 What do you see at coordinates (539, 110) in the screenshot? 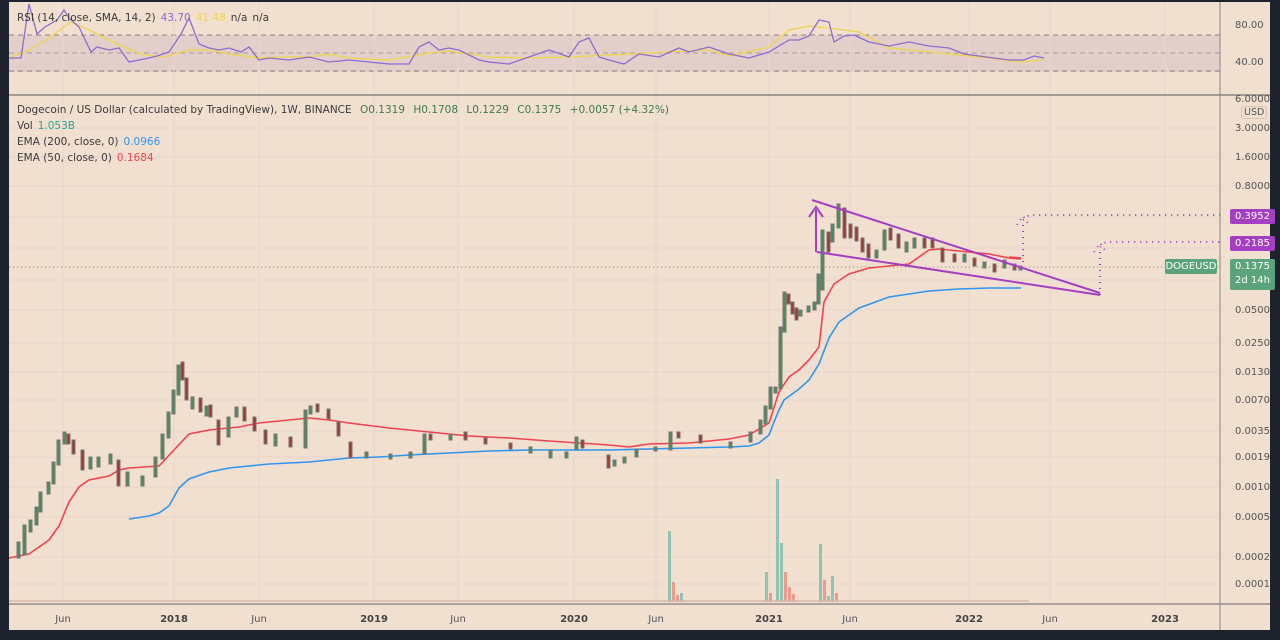
I see `ohlc-close: C0.1375` at bounding box center [539, 110].